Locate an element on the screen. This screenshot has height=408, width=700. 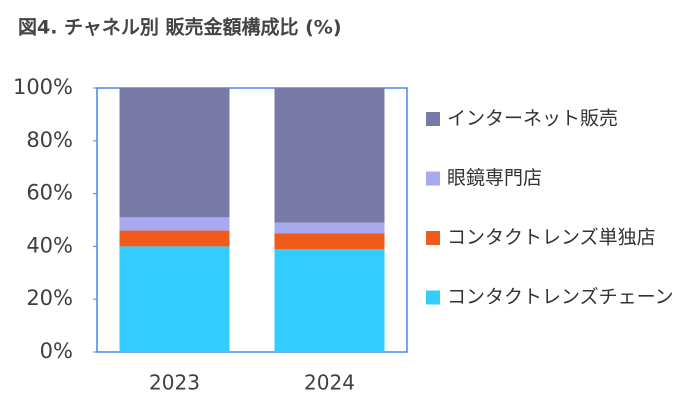
chart-title: 図4. チャネル別 販売金額構成比 (%) is located at coordinates (180, 27).